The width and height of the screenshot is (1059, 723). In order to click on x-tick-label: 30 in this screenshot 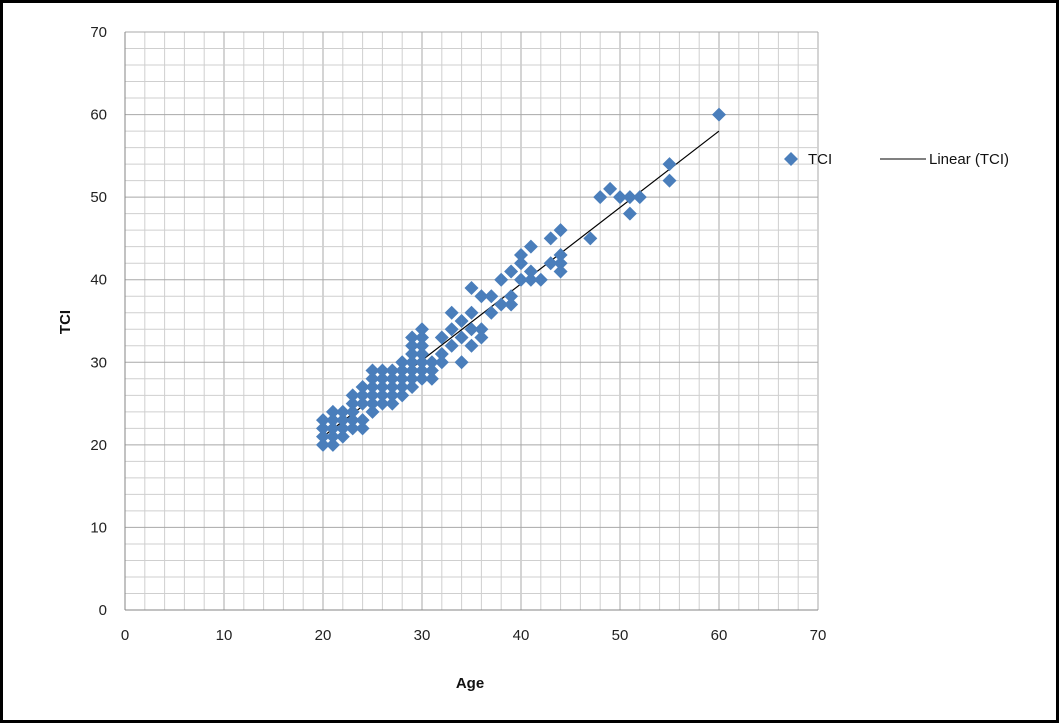, I will do `click(422, 635)`.